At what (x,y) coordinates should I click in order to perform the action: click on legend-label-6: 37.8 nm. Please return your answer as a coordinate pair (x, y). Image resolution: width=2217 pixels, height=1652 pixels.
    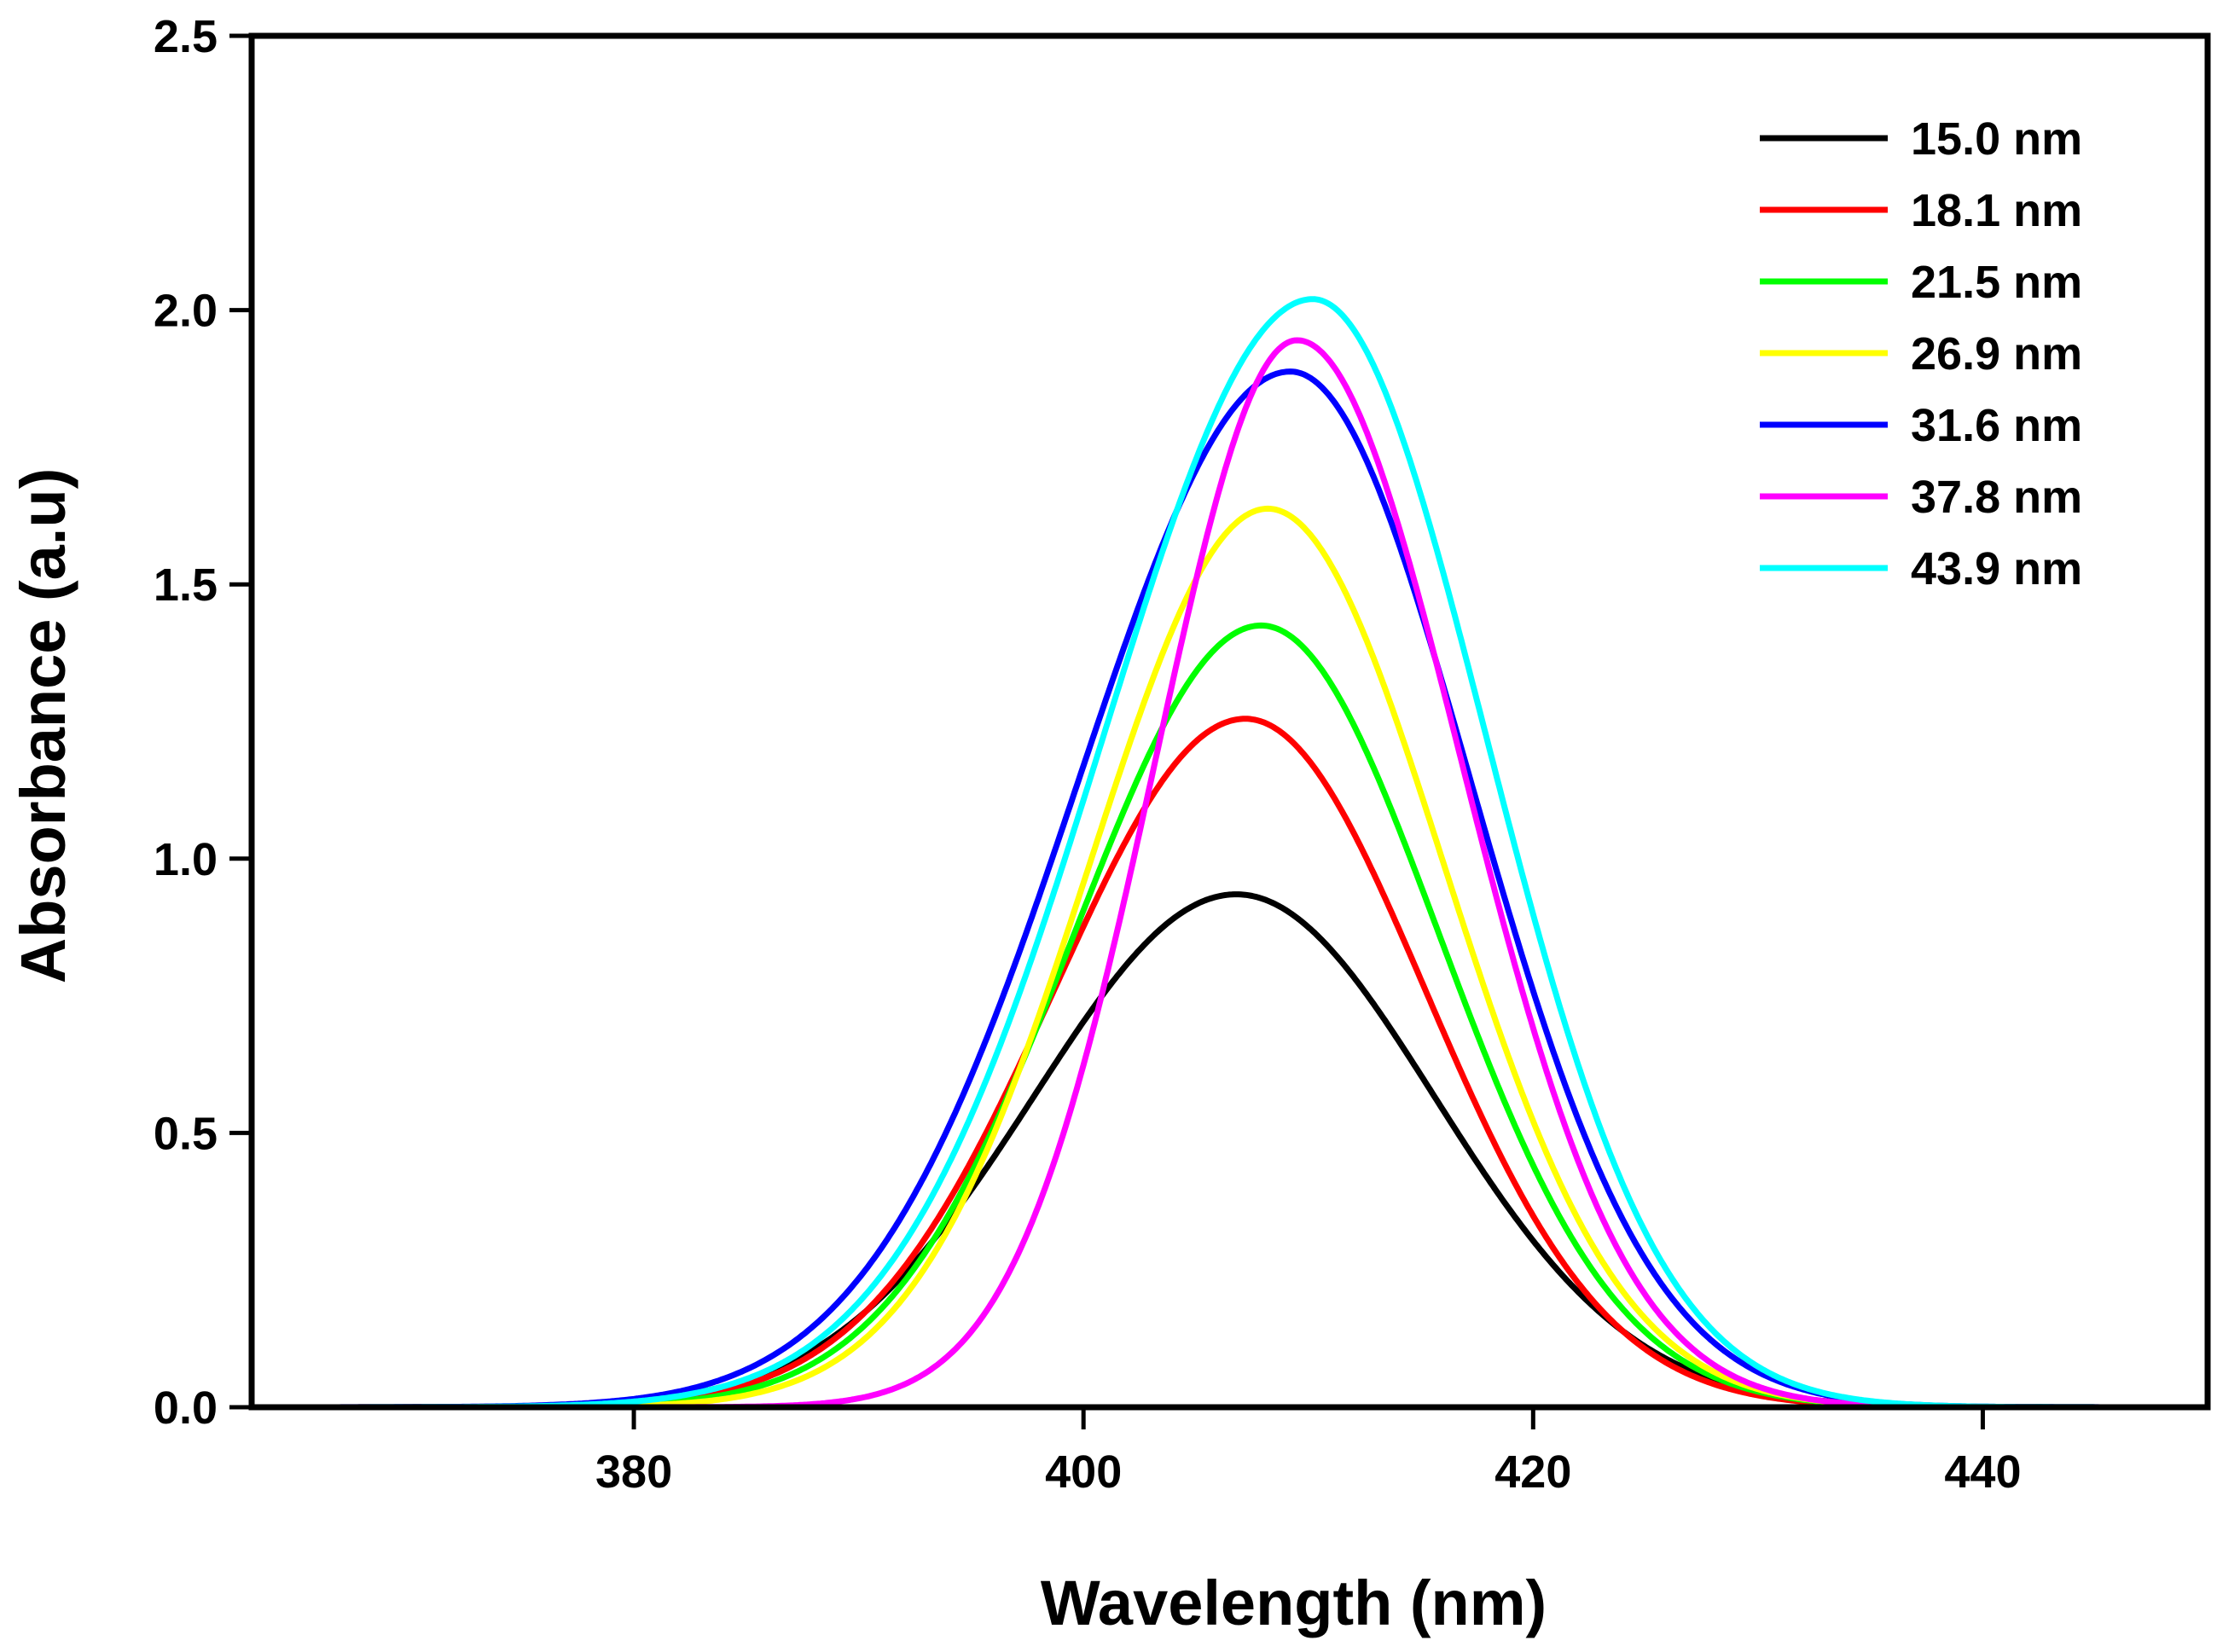
    Looking at the image, I should click on (1996, 497).